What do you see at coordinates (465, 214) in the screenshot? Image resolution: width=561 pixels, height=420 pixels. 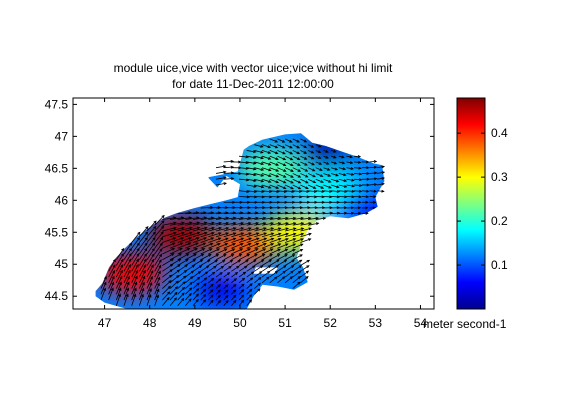 I see `colorbar: 0.1 0.2 0.3 0.4 meter second-1` at bounding box center [465, 214].